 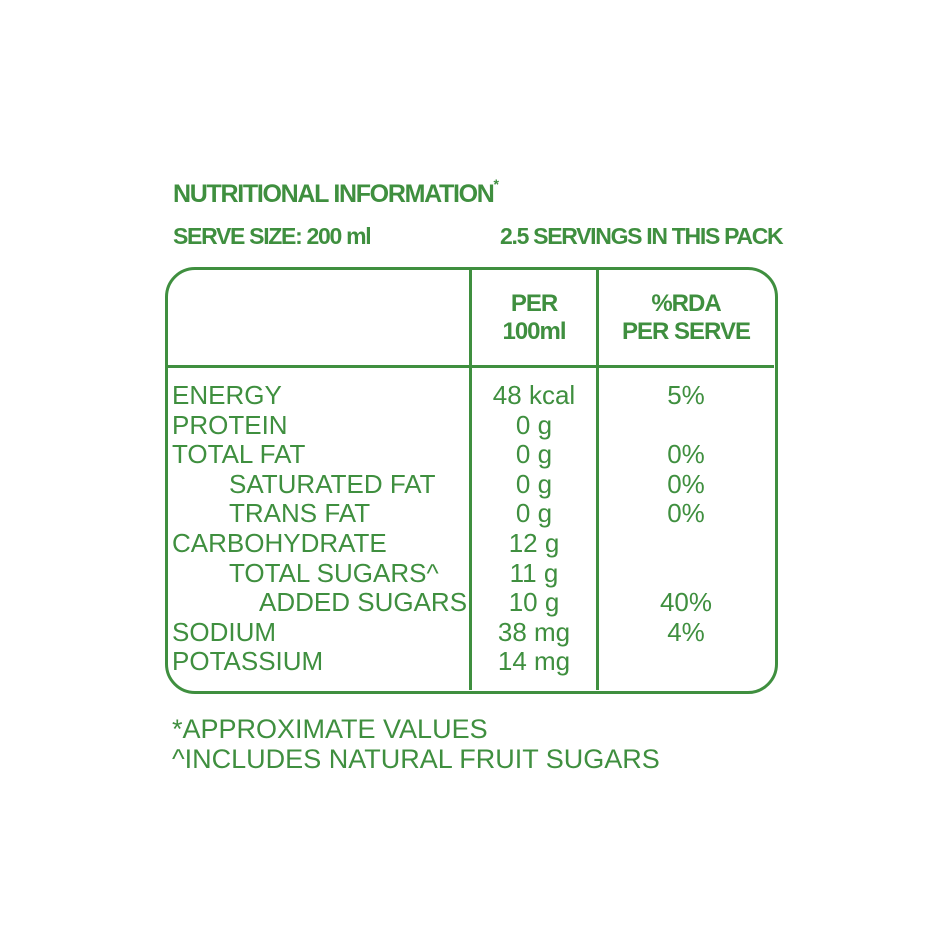 I want to click on nutrient-name: SATURATED FAT, so click(x=332, y=483).